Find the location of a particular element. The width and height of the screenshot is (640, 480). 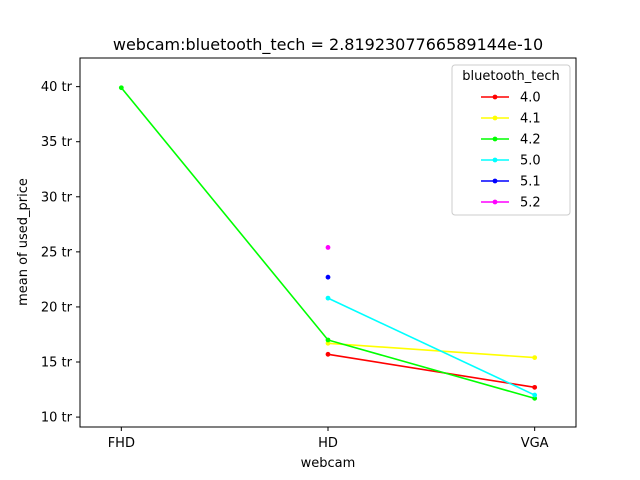

series-line-4.0 is located at coordinates (431, 371).